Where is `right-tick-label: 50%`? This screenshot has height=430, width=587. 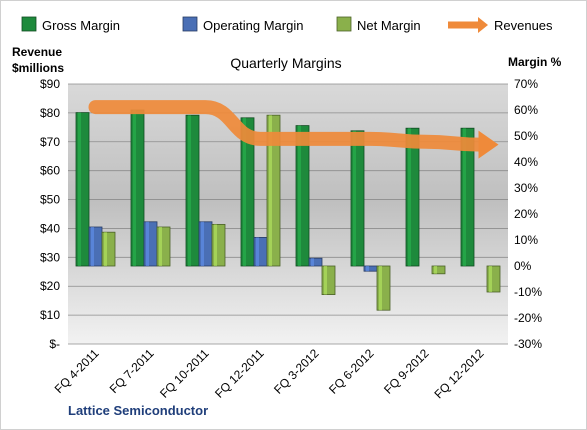
right-tick-label: 50% is located at coordinates (526, 136).